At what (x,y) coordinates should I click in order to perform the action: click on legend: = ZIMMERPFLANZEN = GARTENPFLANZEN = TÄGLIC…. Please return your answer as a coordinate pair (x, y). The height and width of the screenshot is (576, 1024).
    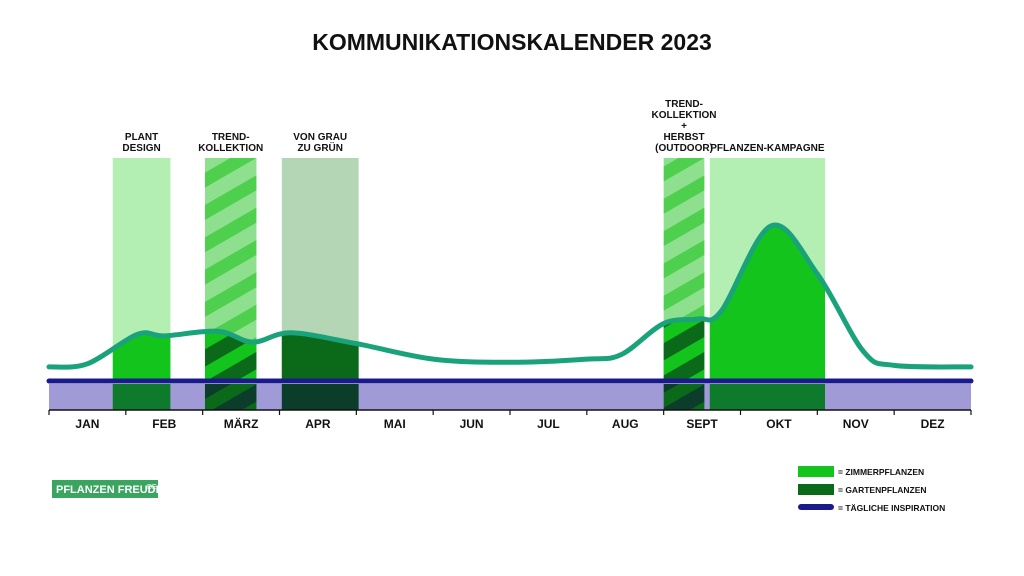
    Looking at the image, I should click on (871, 489).